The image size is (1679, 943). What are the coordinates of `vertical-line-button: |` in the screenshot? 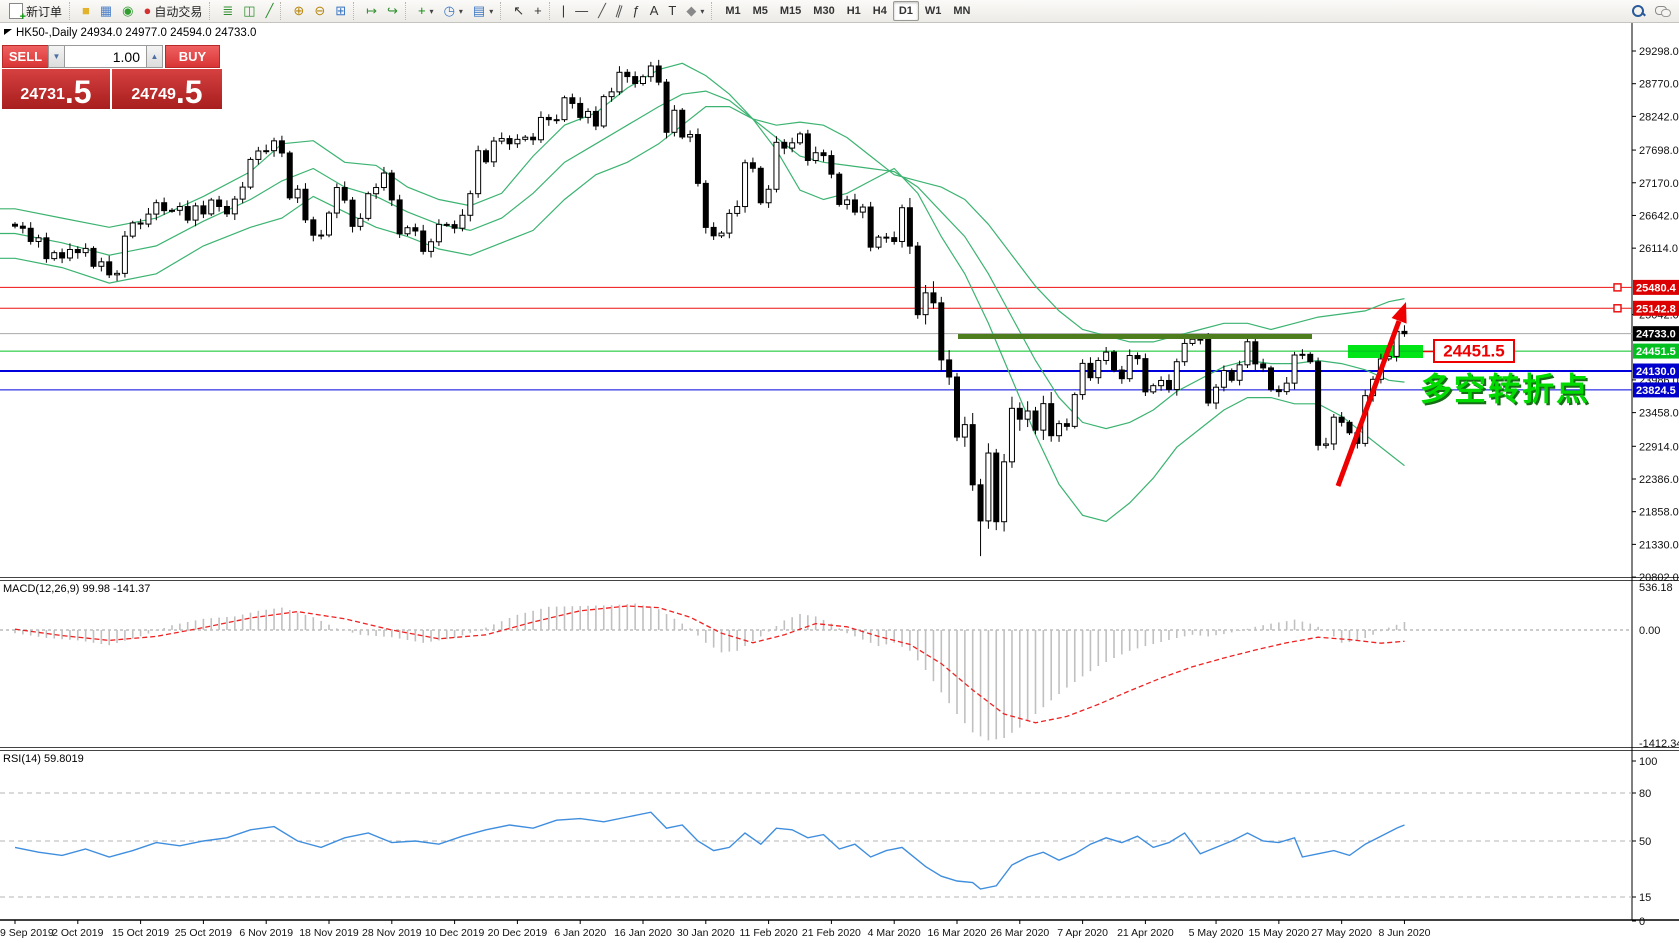 It's located at (563, 11).